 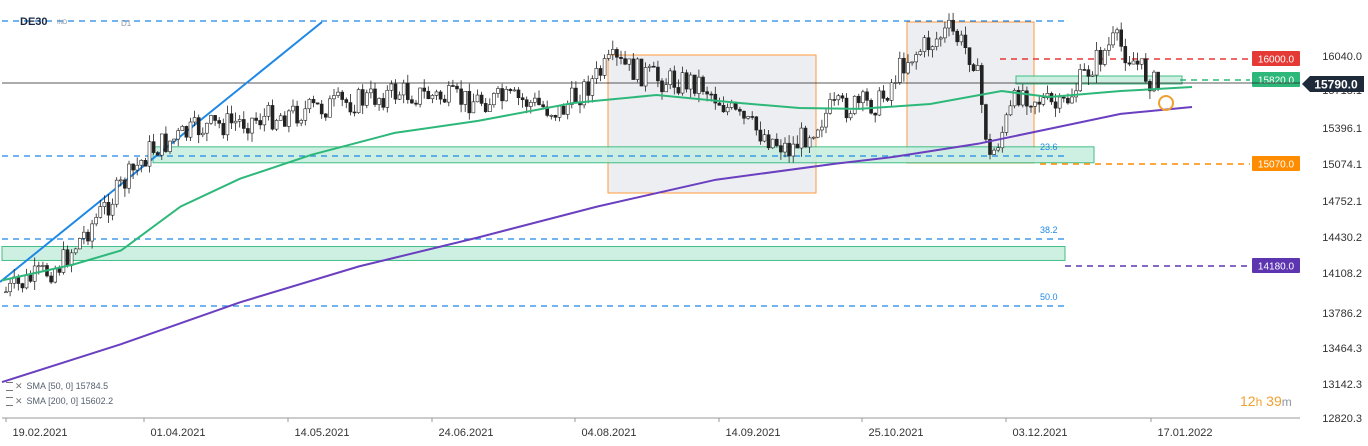 What do you see at coordinates (1274, 401) in the screenshot?
I see `timer-minutes: 39` at bounding box center [1274, 401].